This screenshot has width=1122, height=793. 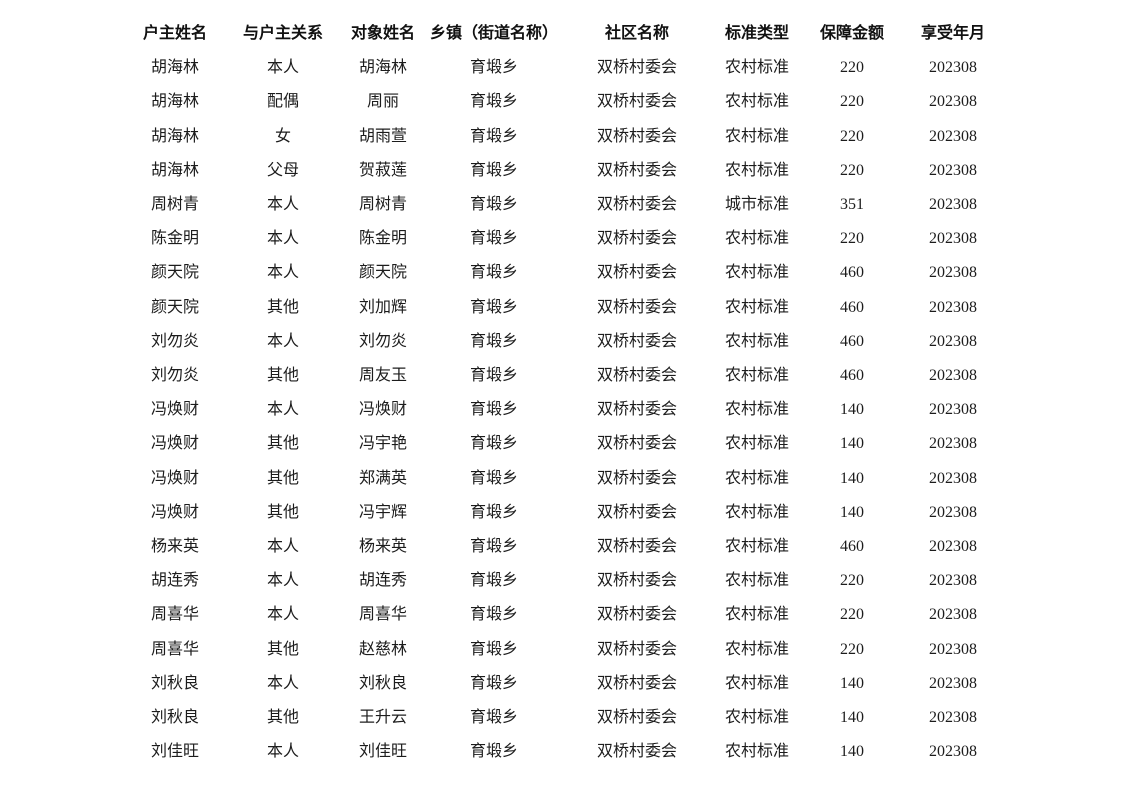 I want to click on cell-subject-name: 刘佳旺, so click(x=382, y=752).